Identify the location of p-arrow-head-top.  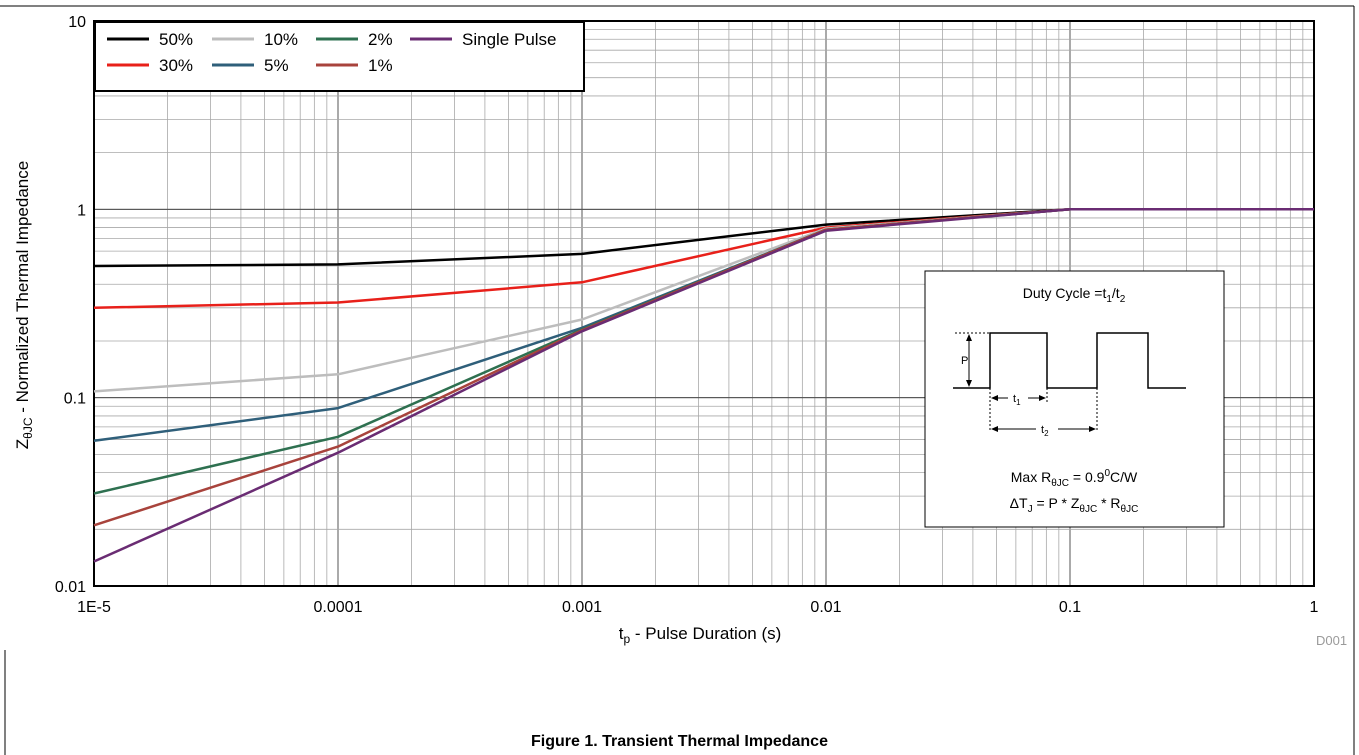
(969, 337).